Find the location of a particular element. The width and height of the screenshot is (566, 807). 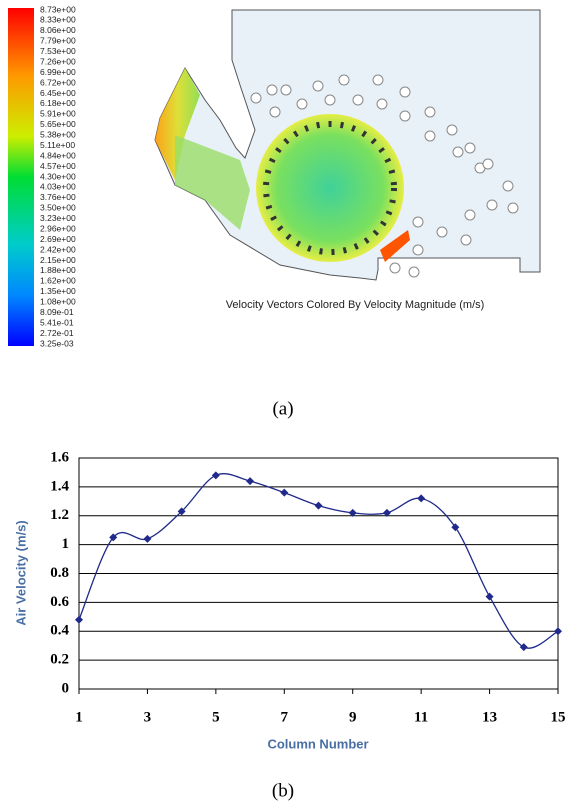

colorbar-label: 1.08e+00 is located at coordinates (58, 302).